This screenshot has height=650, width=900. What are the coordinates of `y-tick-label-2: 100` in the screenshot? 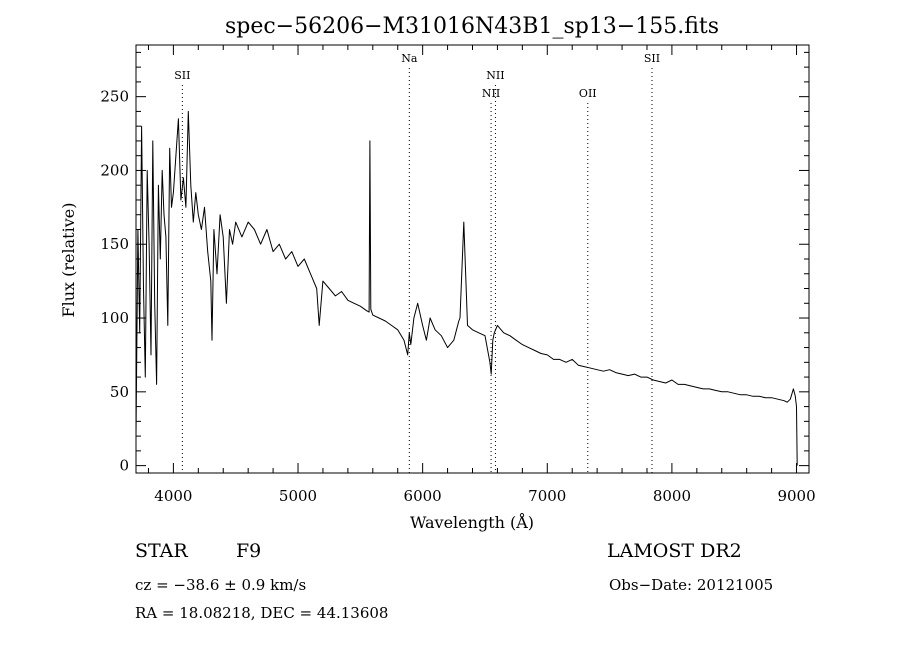 It's located at (114, 318).